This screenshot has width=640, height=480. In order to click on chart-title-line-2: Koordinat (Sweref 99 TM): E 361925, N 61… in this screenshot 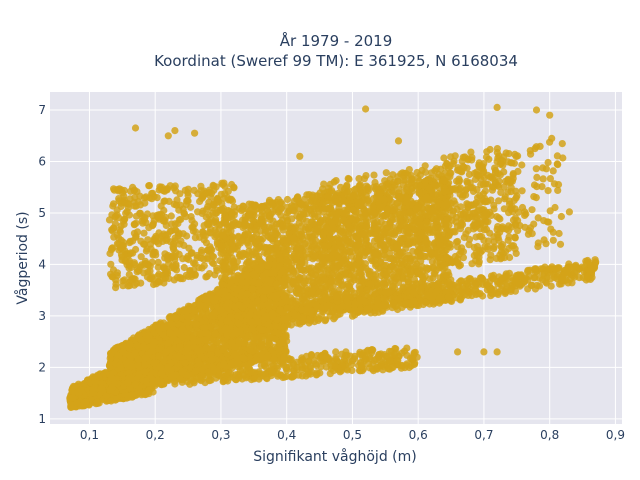, I will do `click(336, 61)`.